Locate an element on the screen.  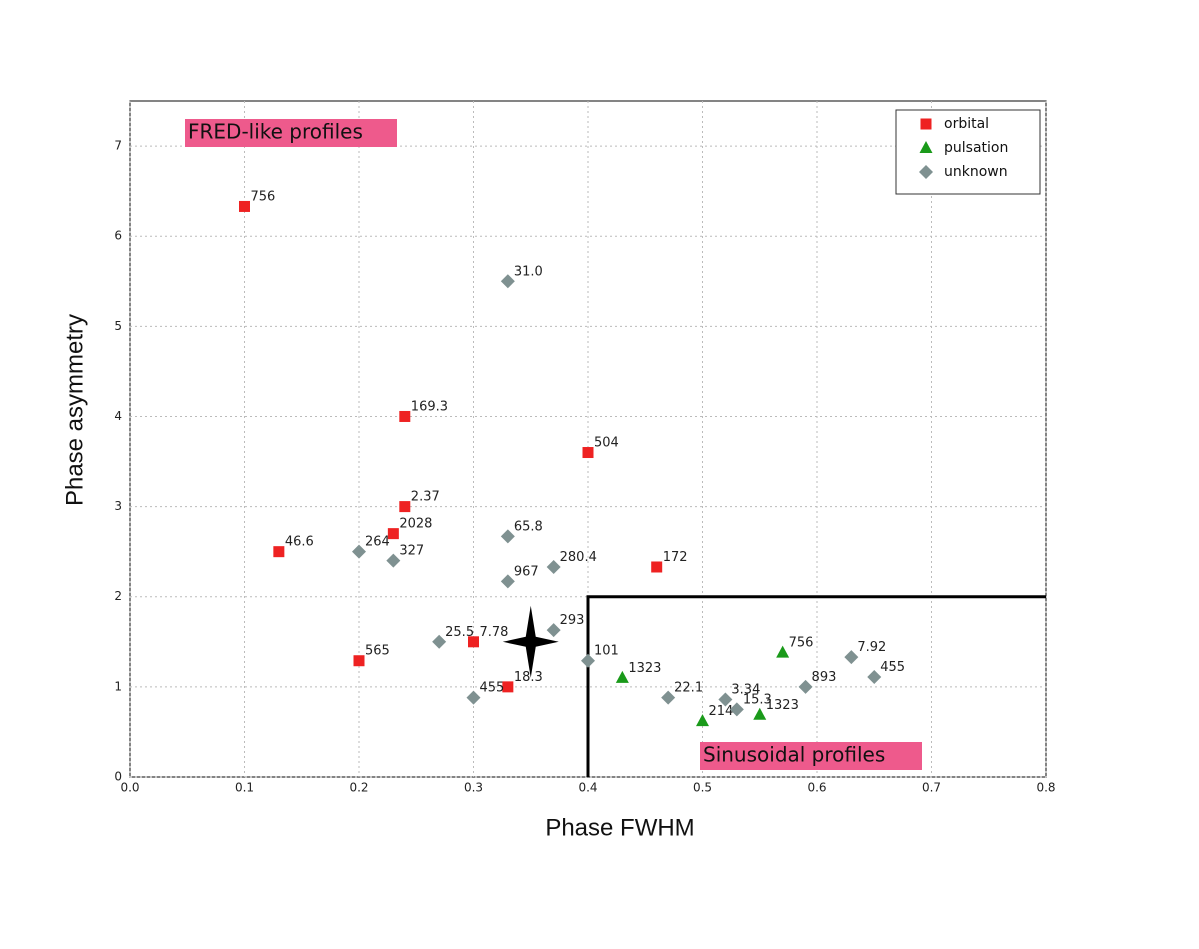
legend-label: unknown is located at coordinates (976, 172).